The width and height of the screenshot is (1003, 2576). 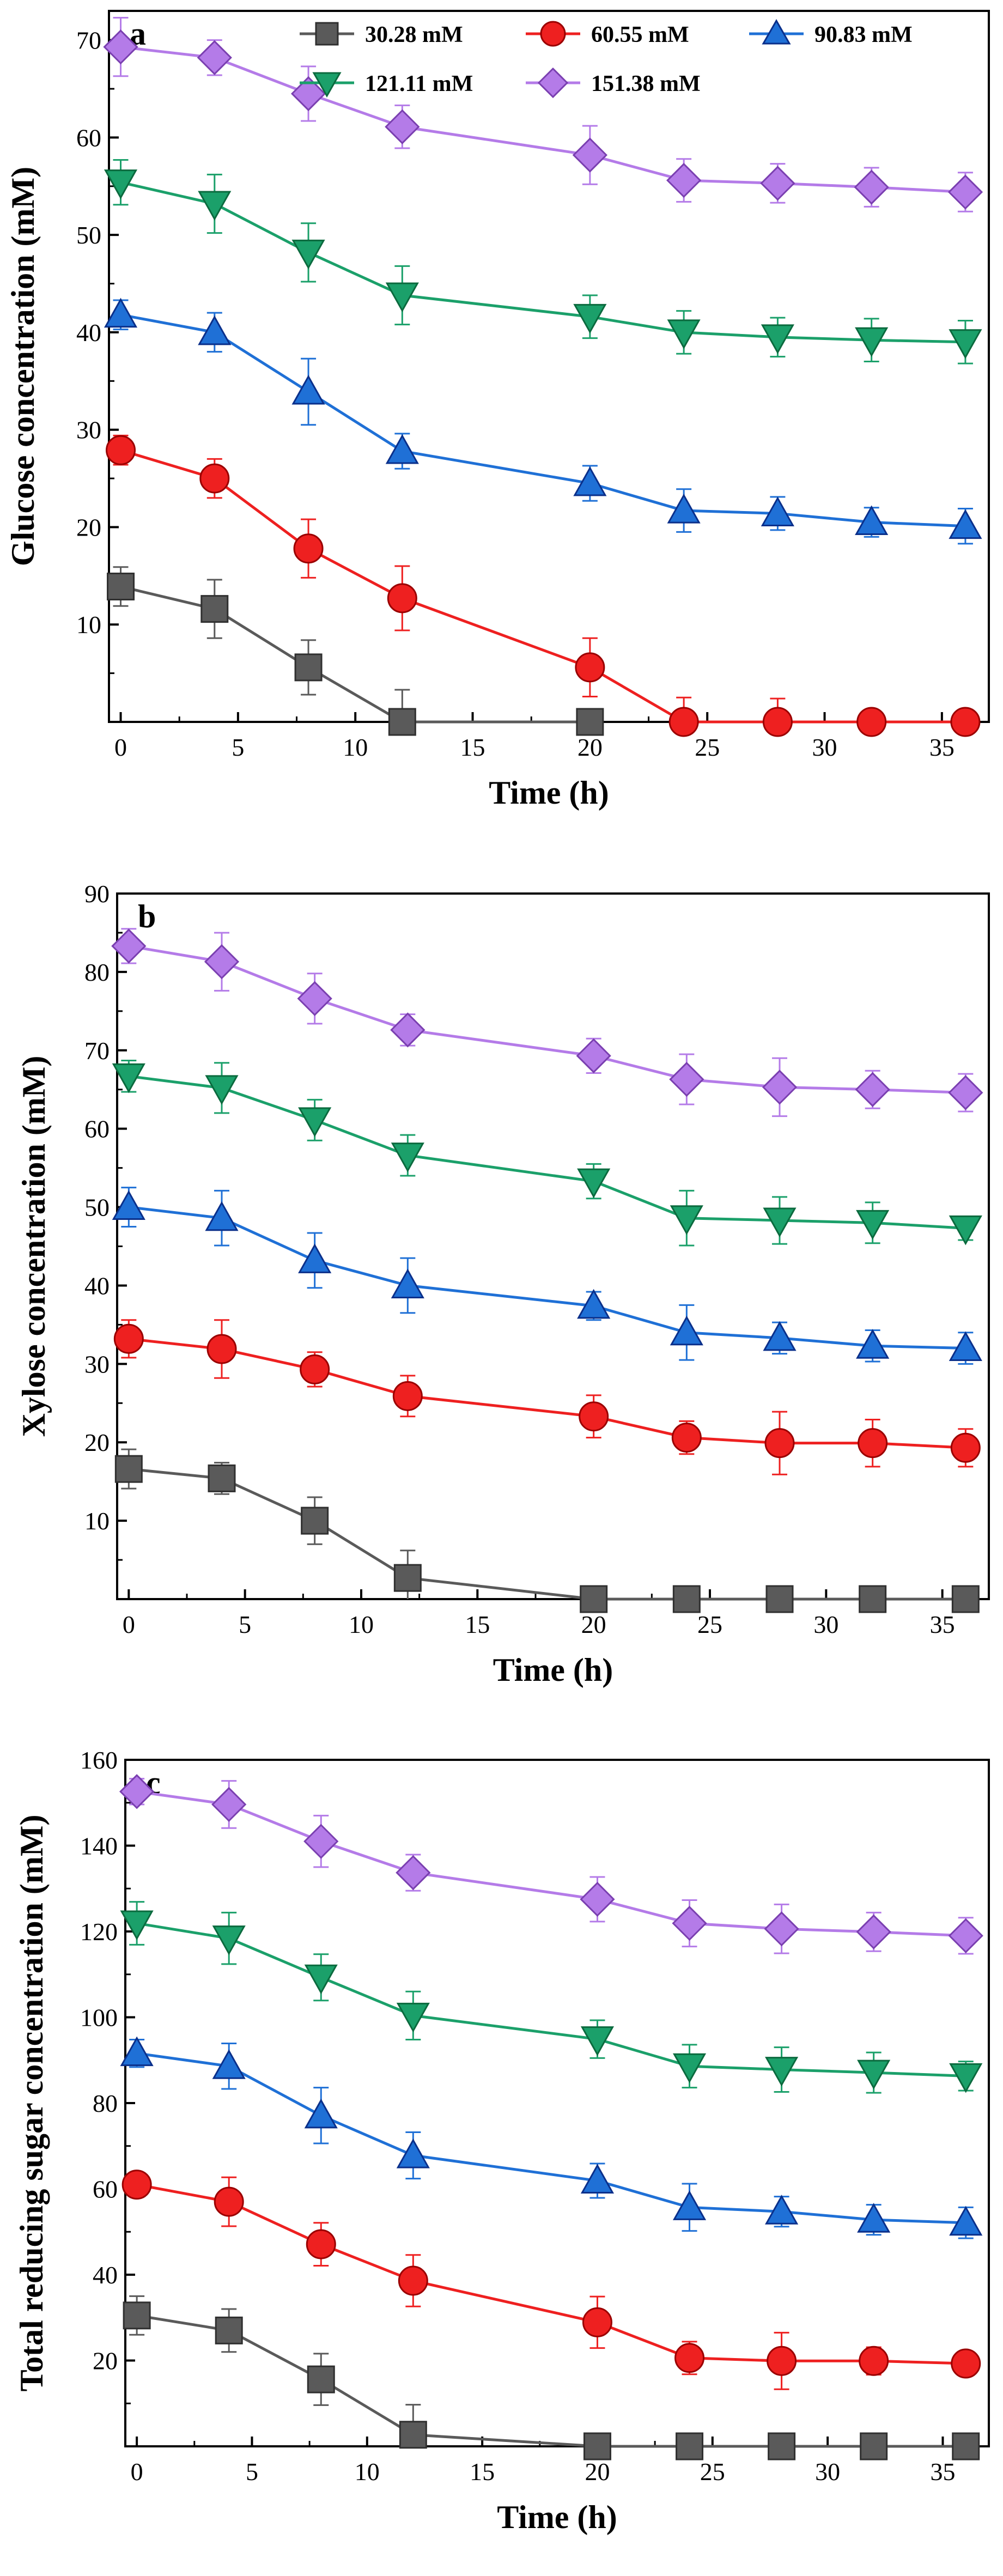 What do you see at coordinates (99, 1932) in the screenshot?
I see `y-tick-label: 120` at bounding box center [99, 1932].